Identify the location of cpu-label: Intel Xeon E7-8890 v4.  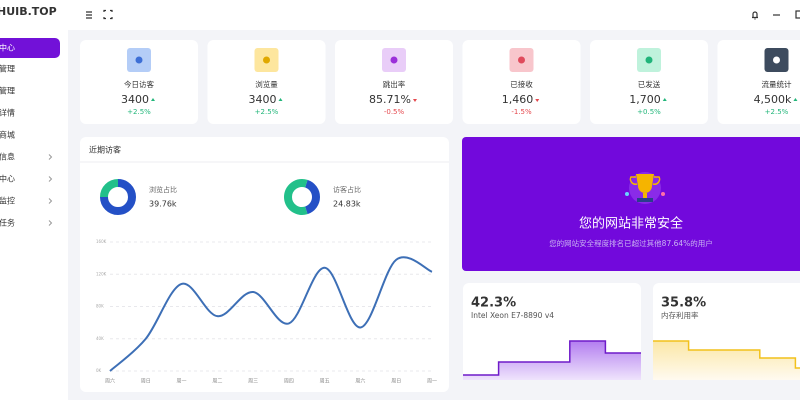
(512, 315).